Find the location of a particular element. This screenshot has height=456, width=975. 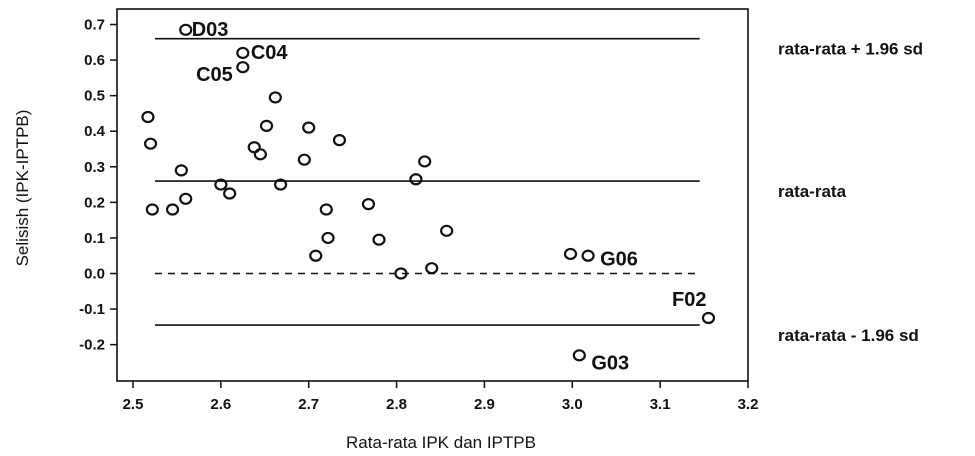

x-tick-label: 3.1 is located at coordinates (660, 404).